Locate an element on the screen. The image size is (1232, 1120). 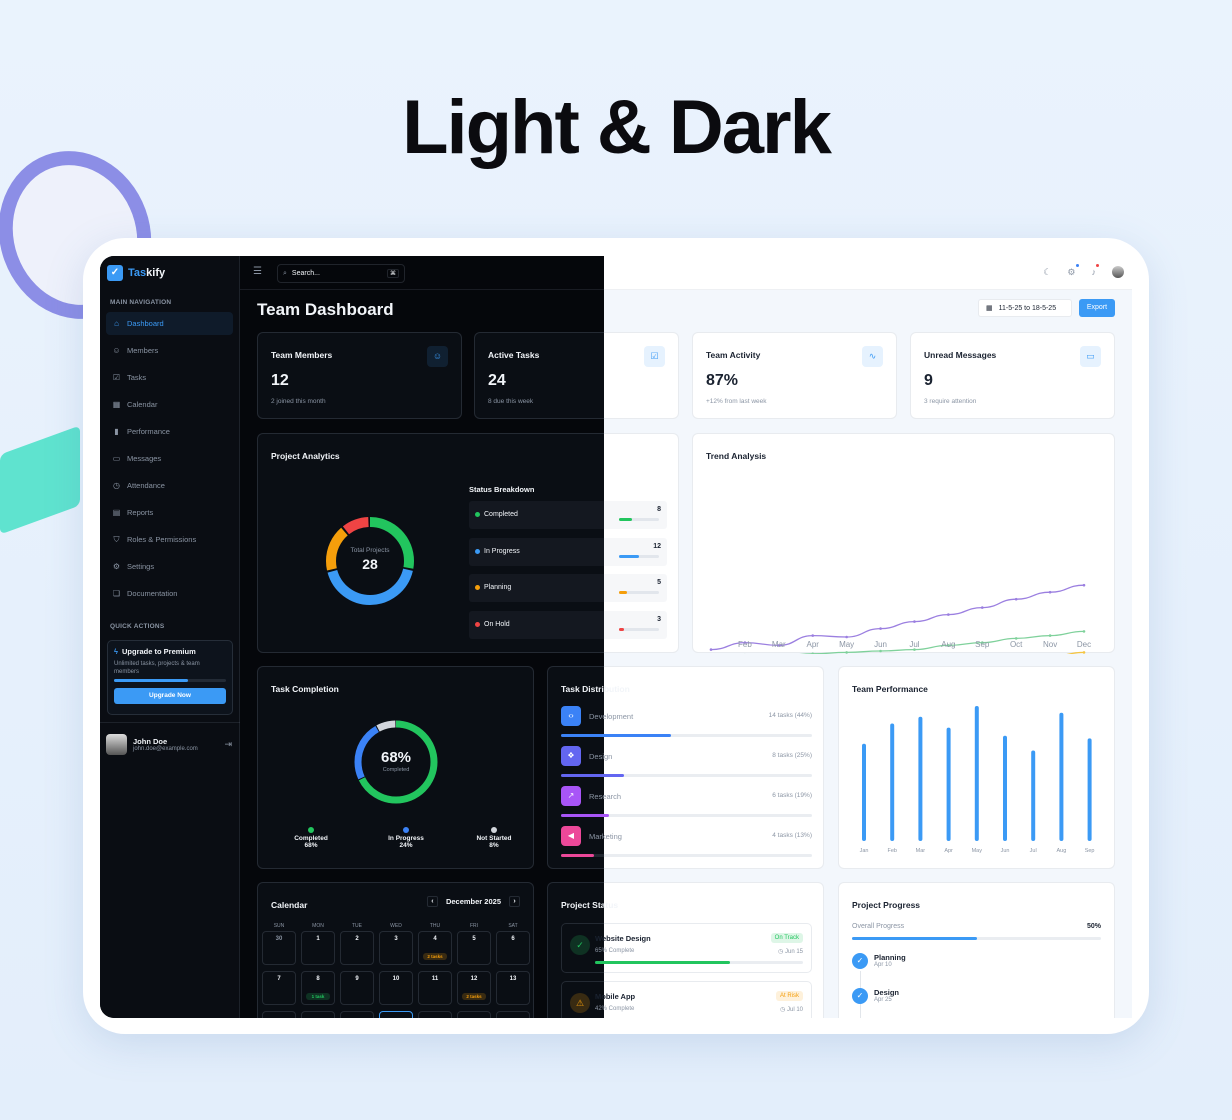
next-month-button: › is located at coordinates (514, 901).